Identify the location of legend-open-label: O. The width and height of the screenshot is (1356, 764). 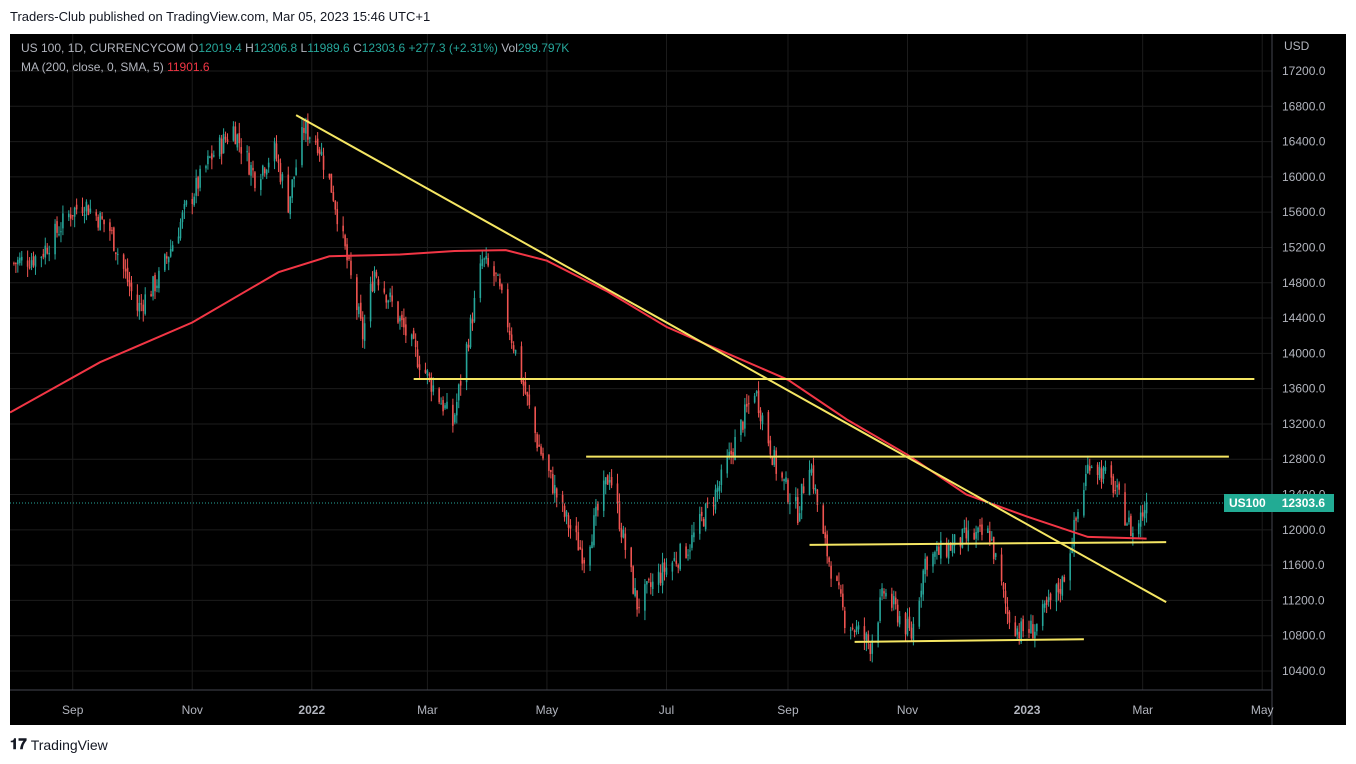
(194, 48).